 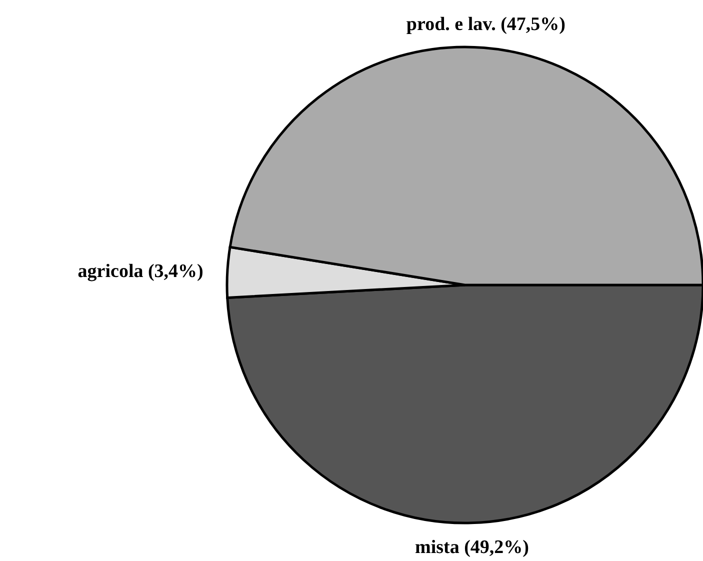 I want to click on slice-label: prod. e lav. (47,5%), so click(x=486, y=24).